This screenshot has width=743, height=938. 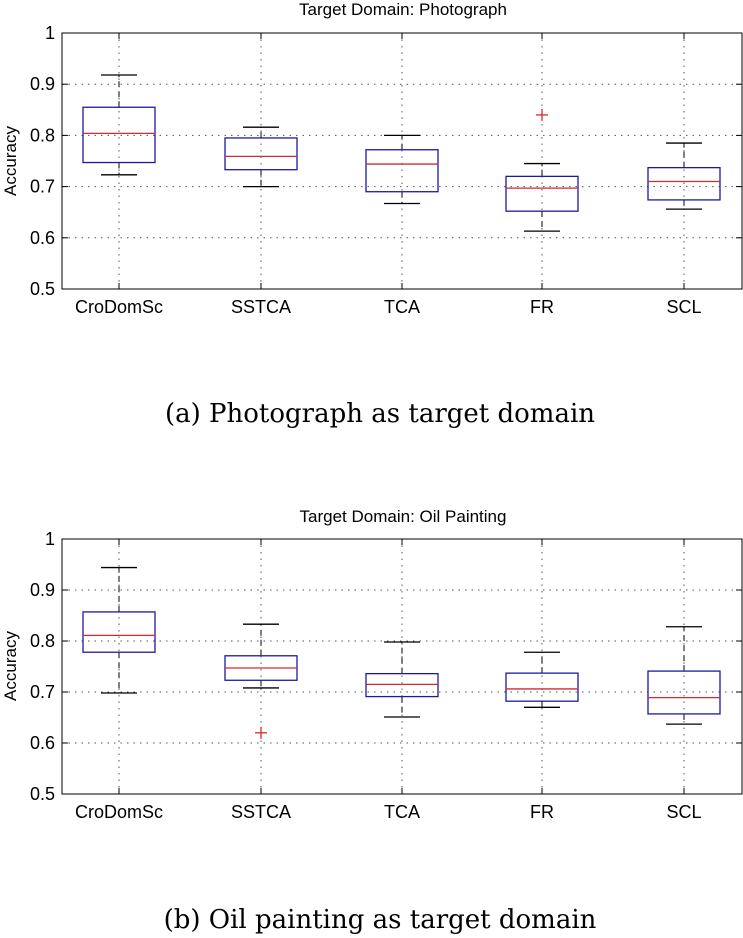 I want to click on chart-title: Target Domain: Oil Painting, so click(x=403, y=516).